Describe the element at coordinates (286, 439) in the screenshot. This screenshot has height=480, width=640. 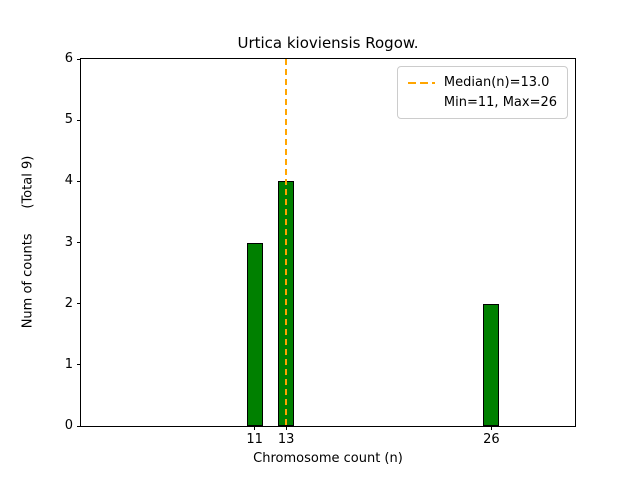
I see `x-tick-label: 13` at that location.